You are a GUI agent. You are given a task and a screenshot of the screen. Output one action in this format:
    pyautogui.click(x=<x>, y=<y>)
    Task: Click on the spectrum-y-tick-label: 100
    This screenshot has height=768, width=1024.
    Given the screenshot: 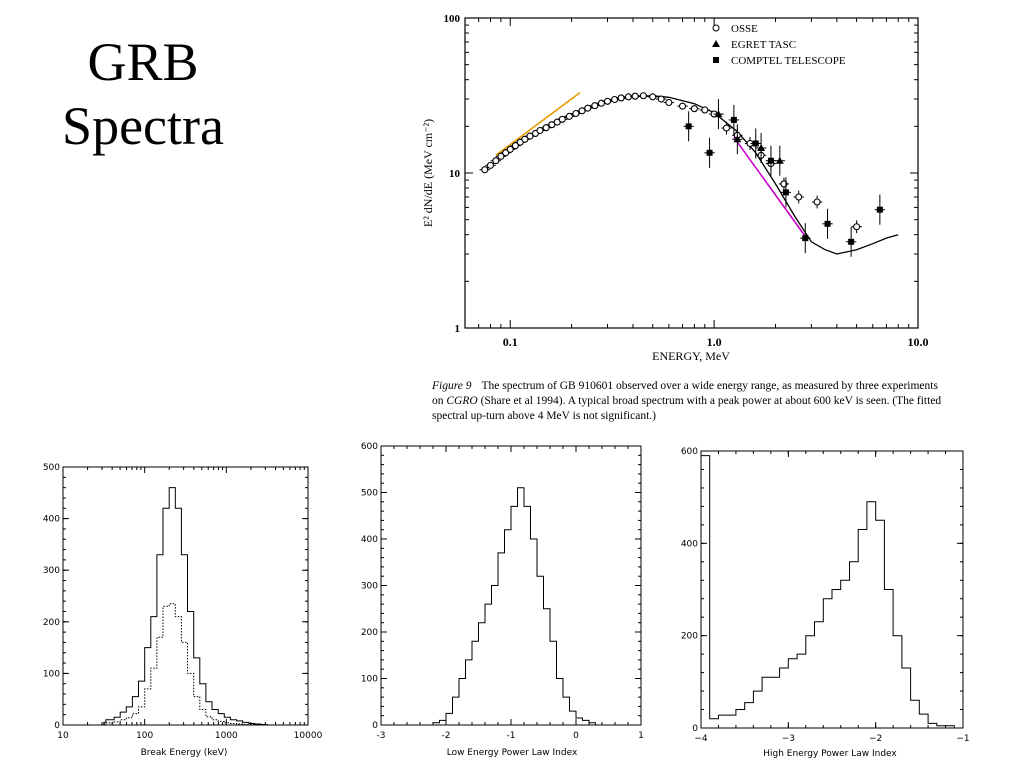 What is the action you would take?
    pyautogui.click(x=452, y=19)
    